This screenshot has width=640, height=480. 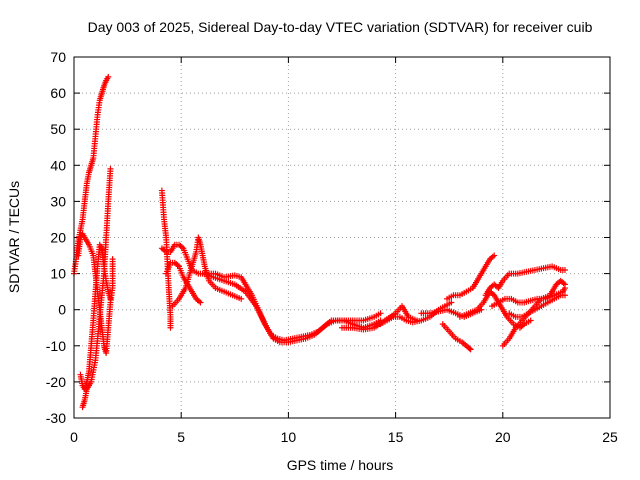 I want to click on y-tick-label: 10, so click(x=58, y=274).